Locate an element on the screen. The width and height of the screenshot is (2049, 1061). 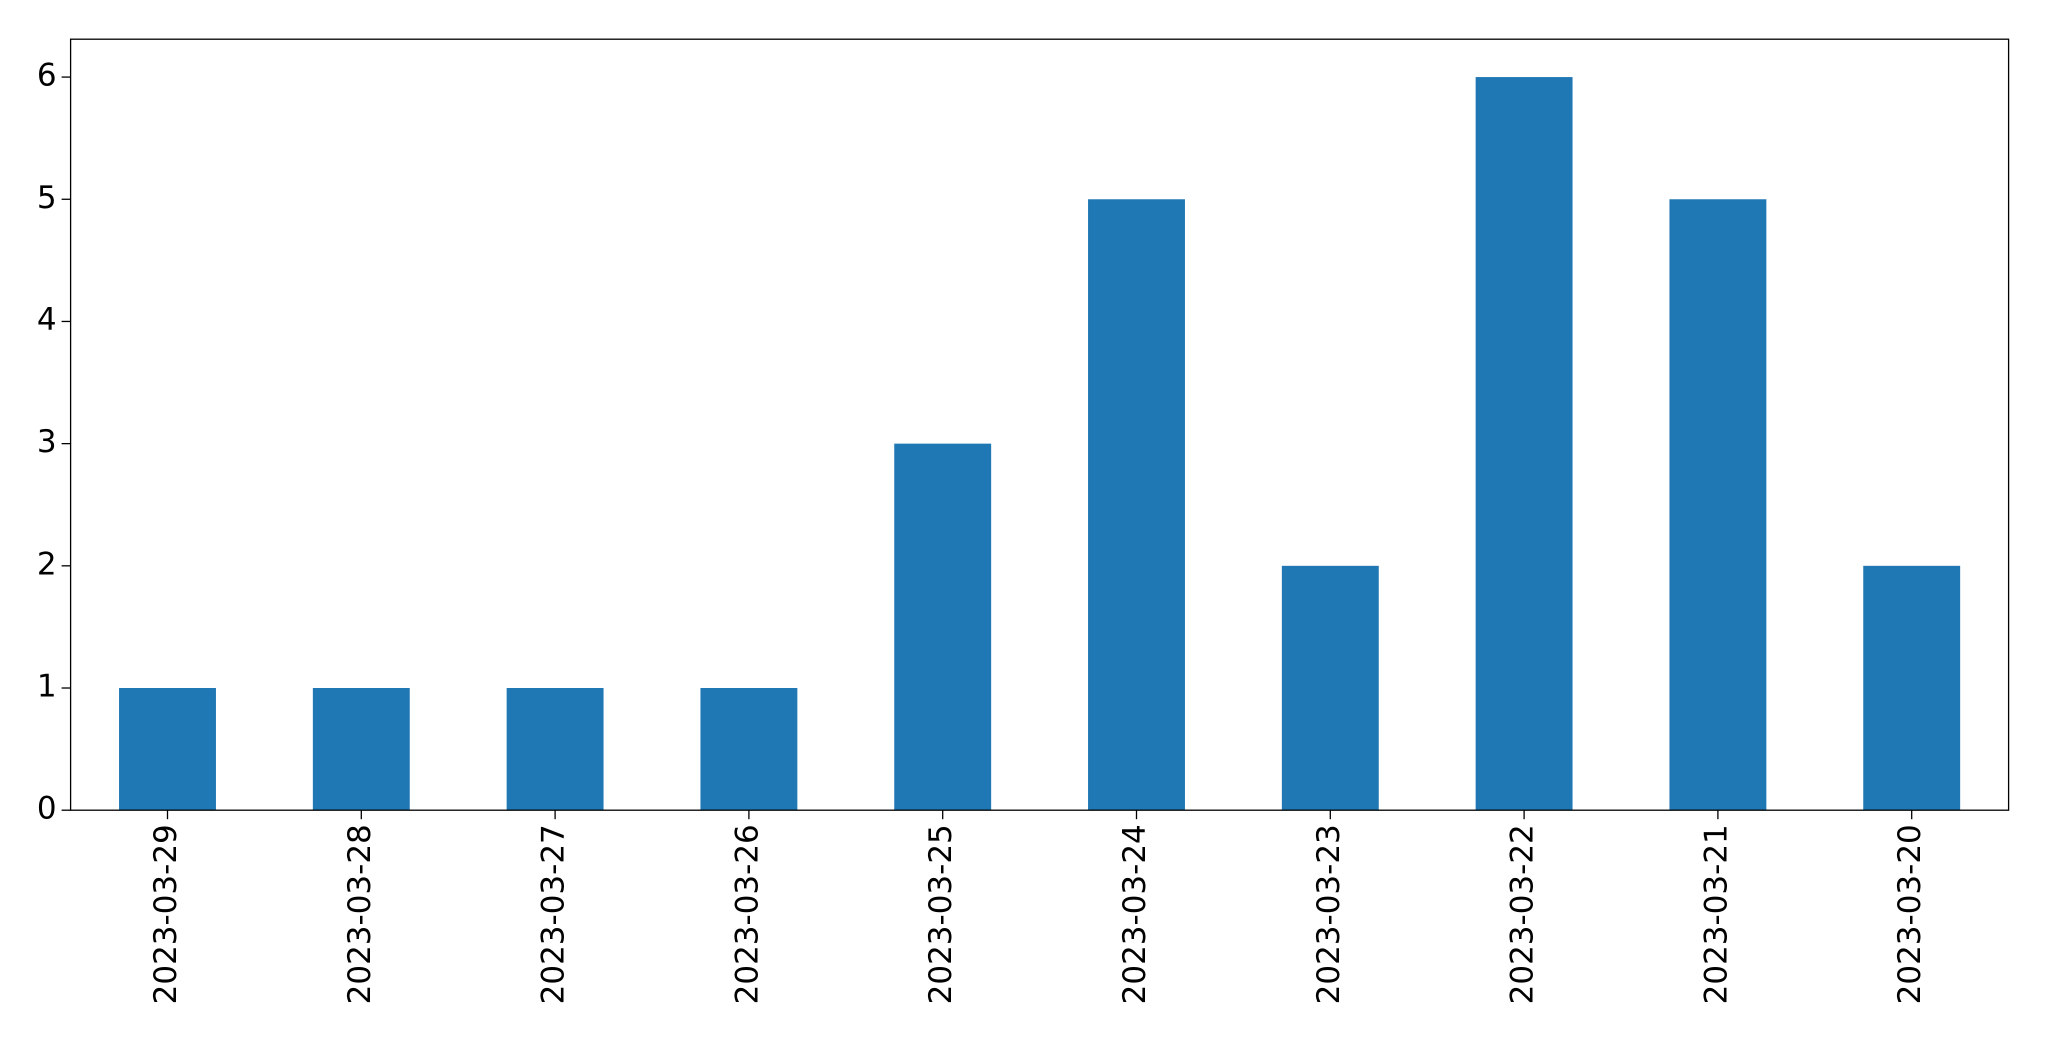
x-tick-label: 2023-03-21 is located at coordinates (1716, 914).